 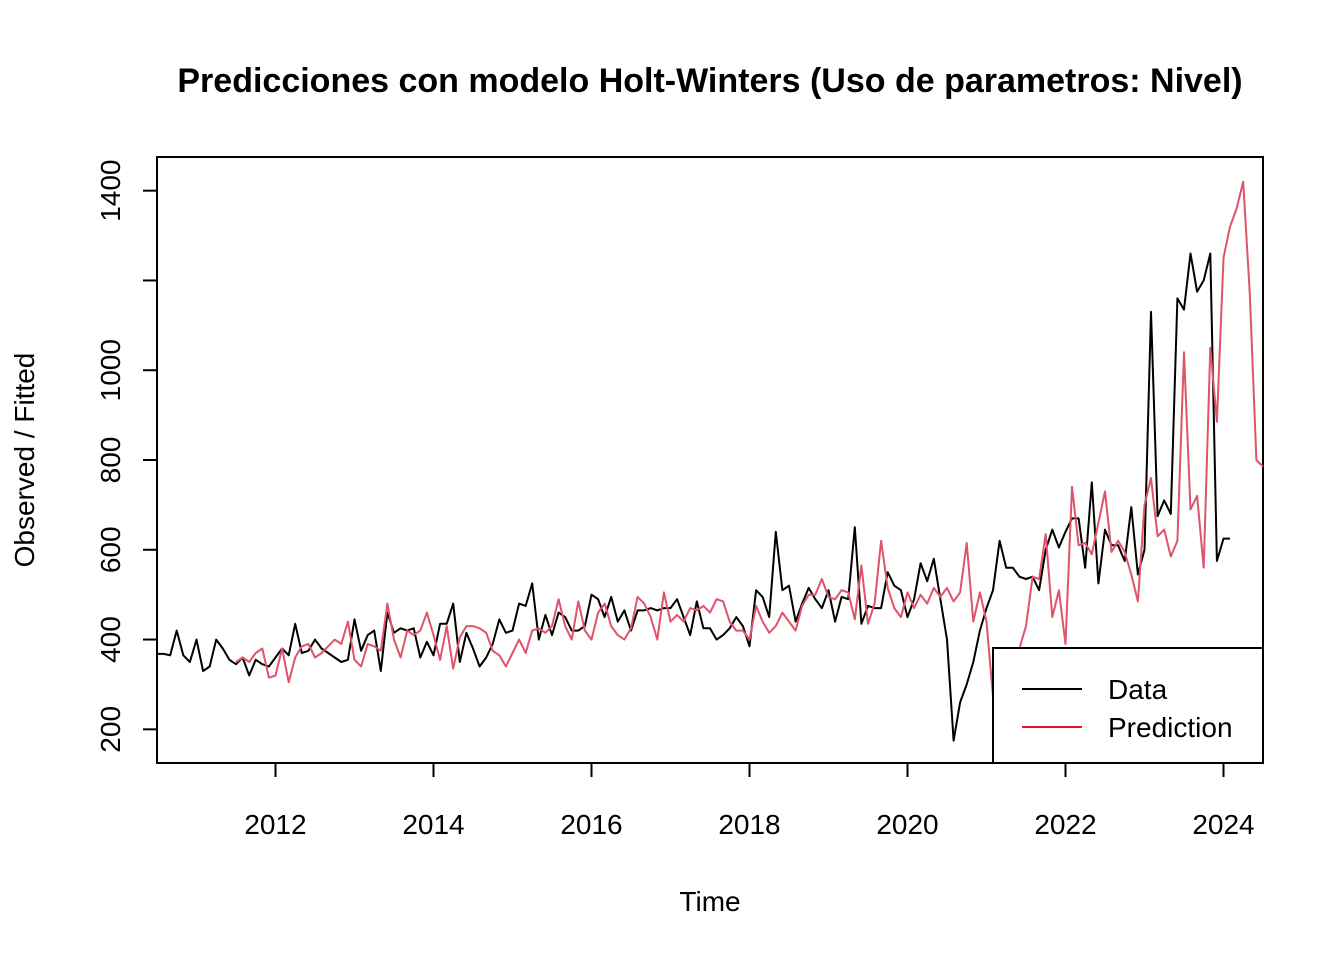 What do you see at coordinates (110, 639) in the screenshot?
I see `y-tick-label: 400` at bounding box center [110, 639].